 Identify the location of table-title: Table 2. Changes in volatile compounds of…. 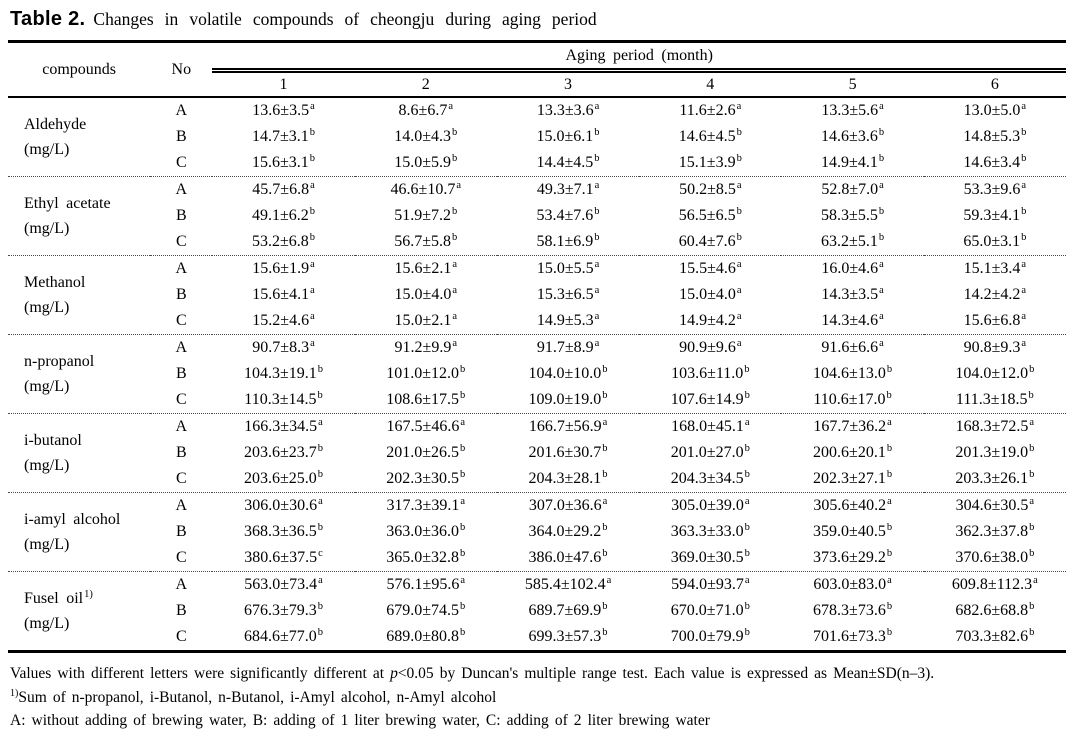
(538, 19).